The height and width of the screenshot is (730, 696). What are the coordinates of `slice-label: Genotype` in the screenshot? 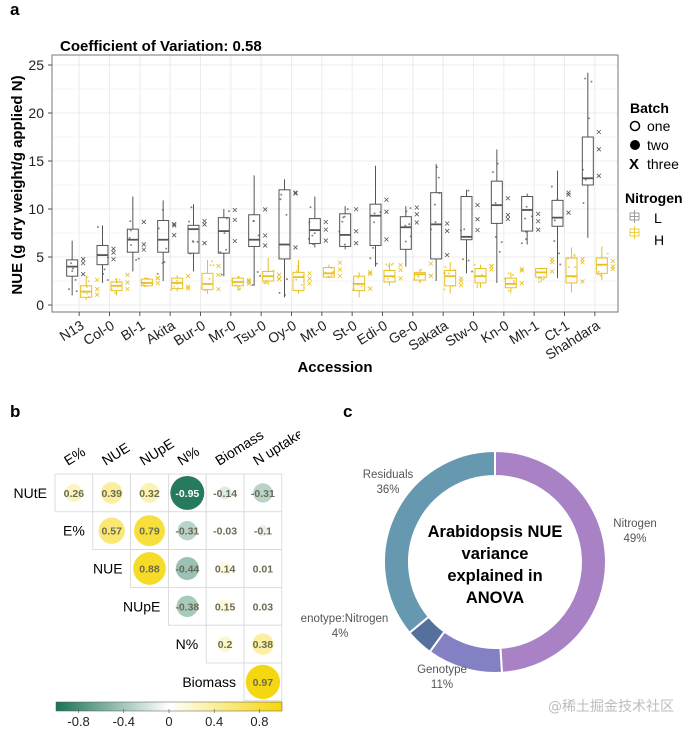 It's located at (442, 670).